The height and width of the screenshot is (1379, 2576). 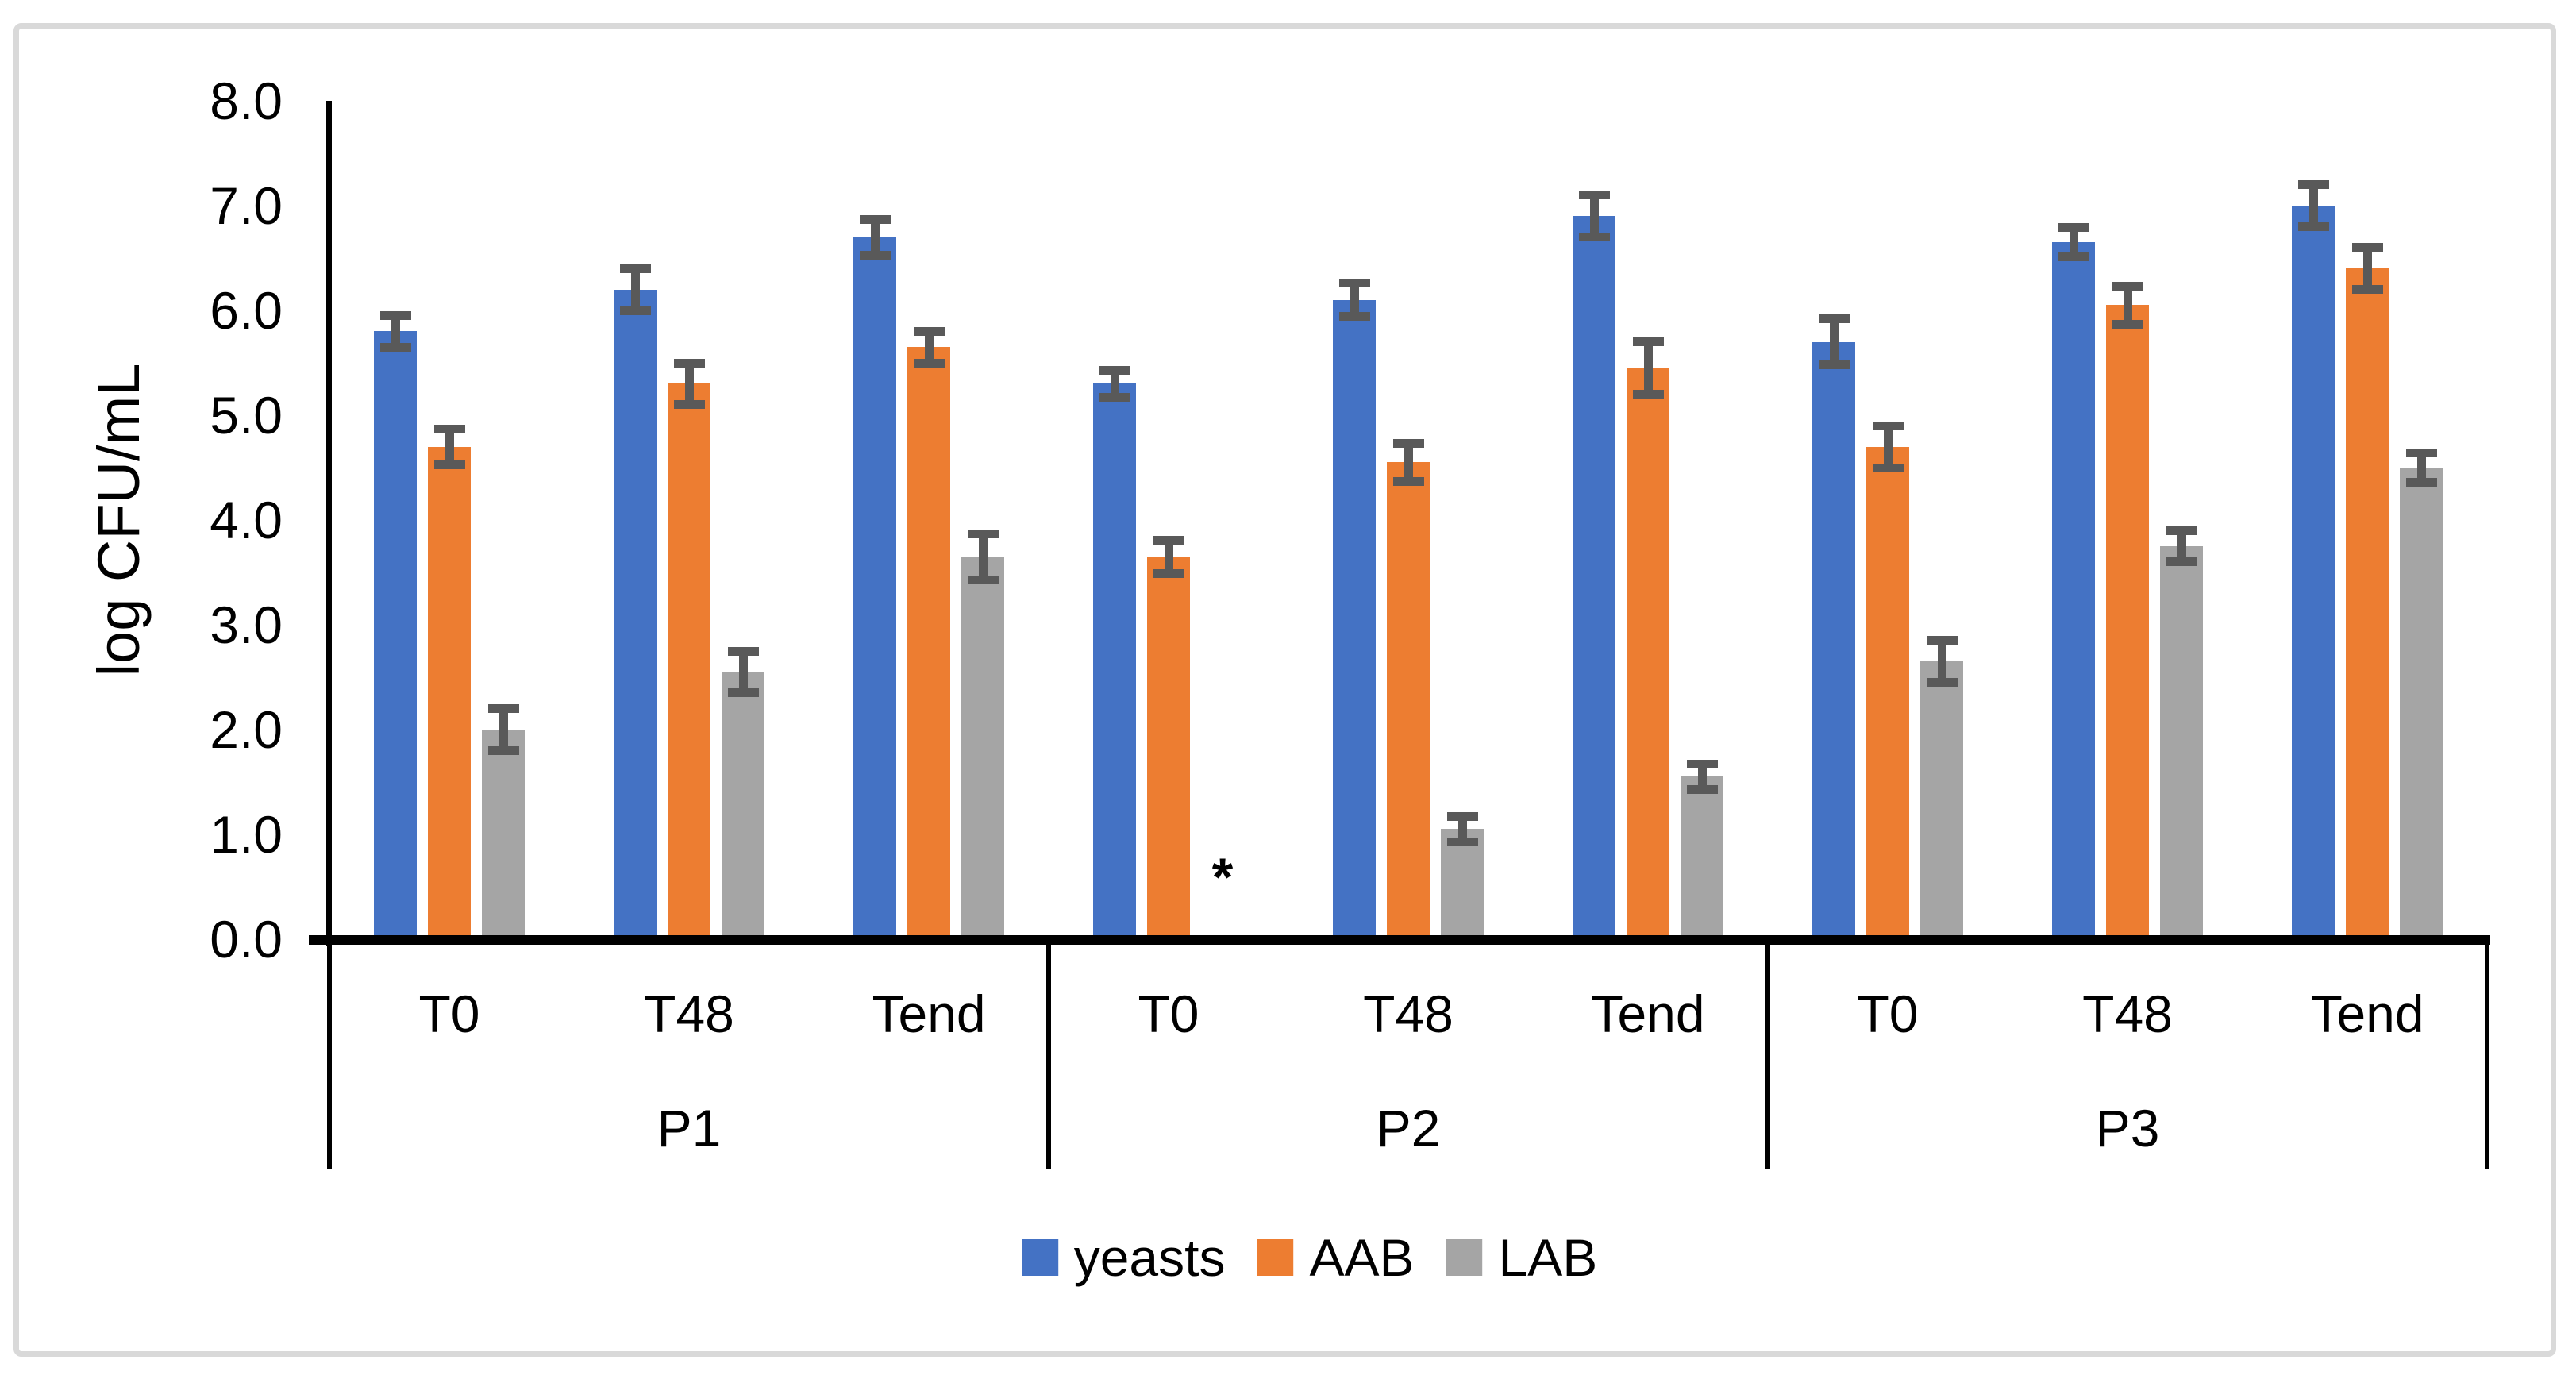 I want to click on bar-AAB-P2-T48, so click(x=1408, y=700).